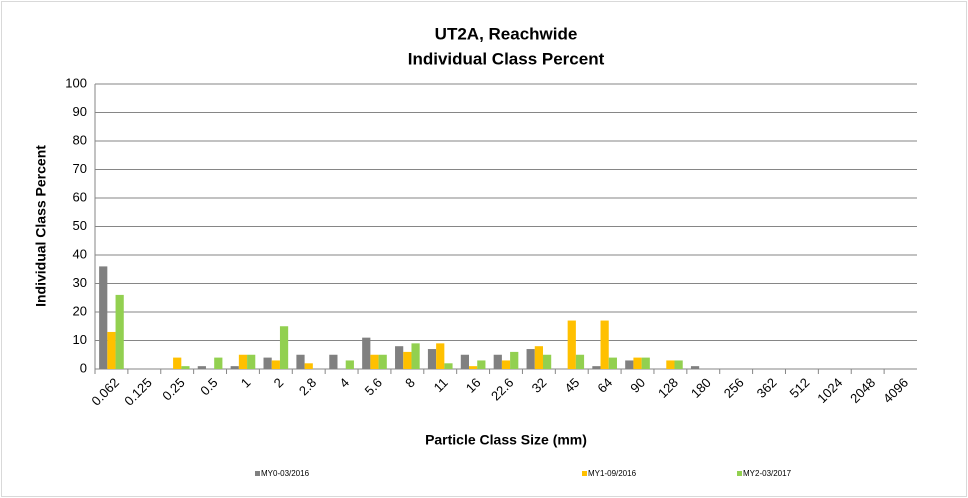  What do you see at coordinates (767, 473) in the screenshot?
I see `legend-label: MY2-03/2017` at bounding box center [767, 473].